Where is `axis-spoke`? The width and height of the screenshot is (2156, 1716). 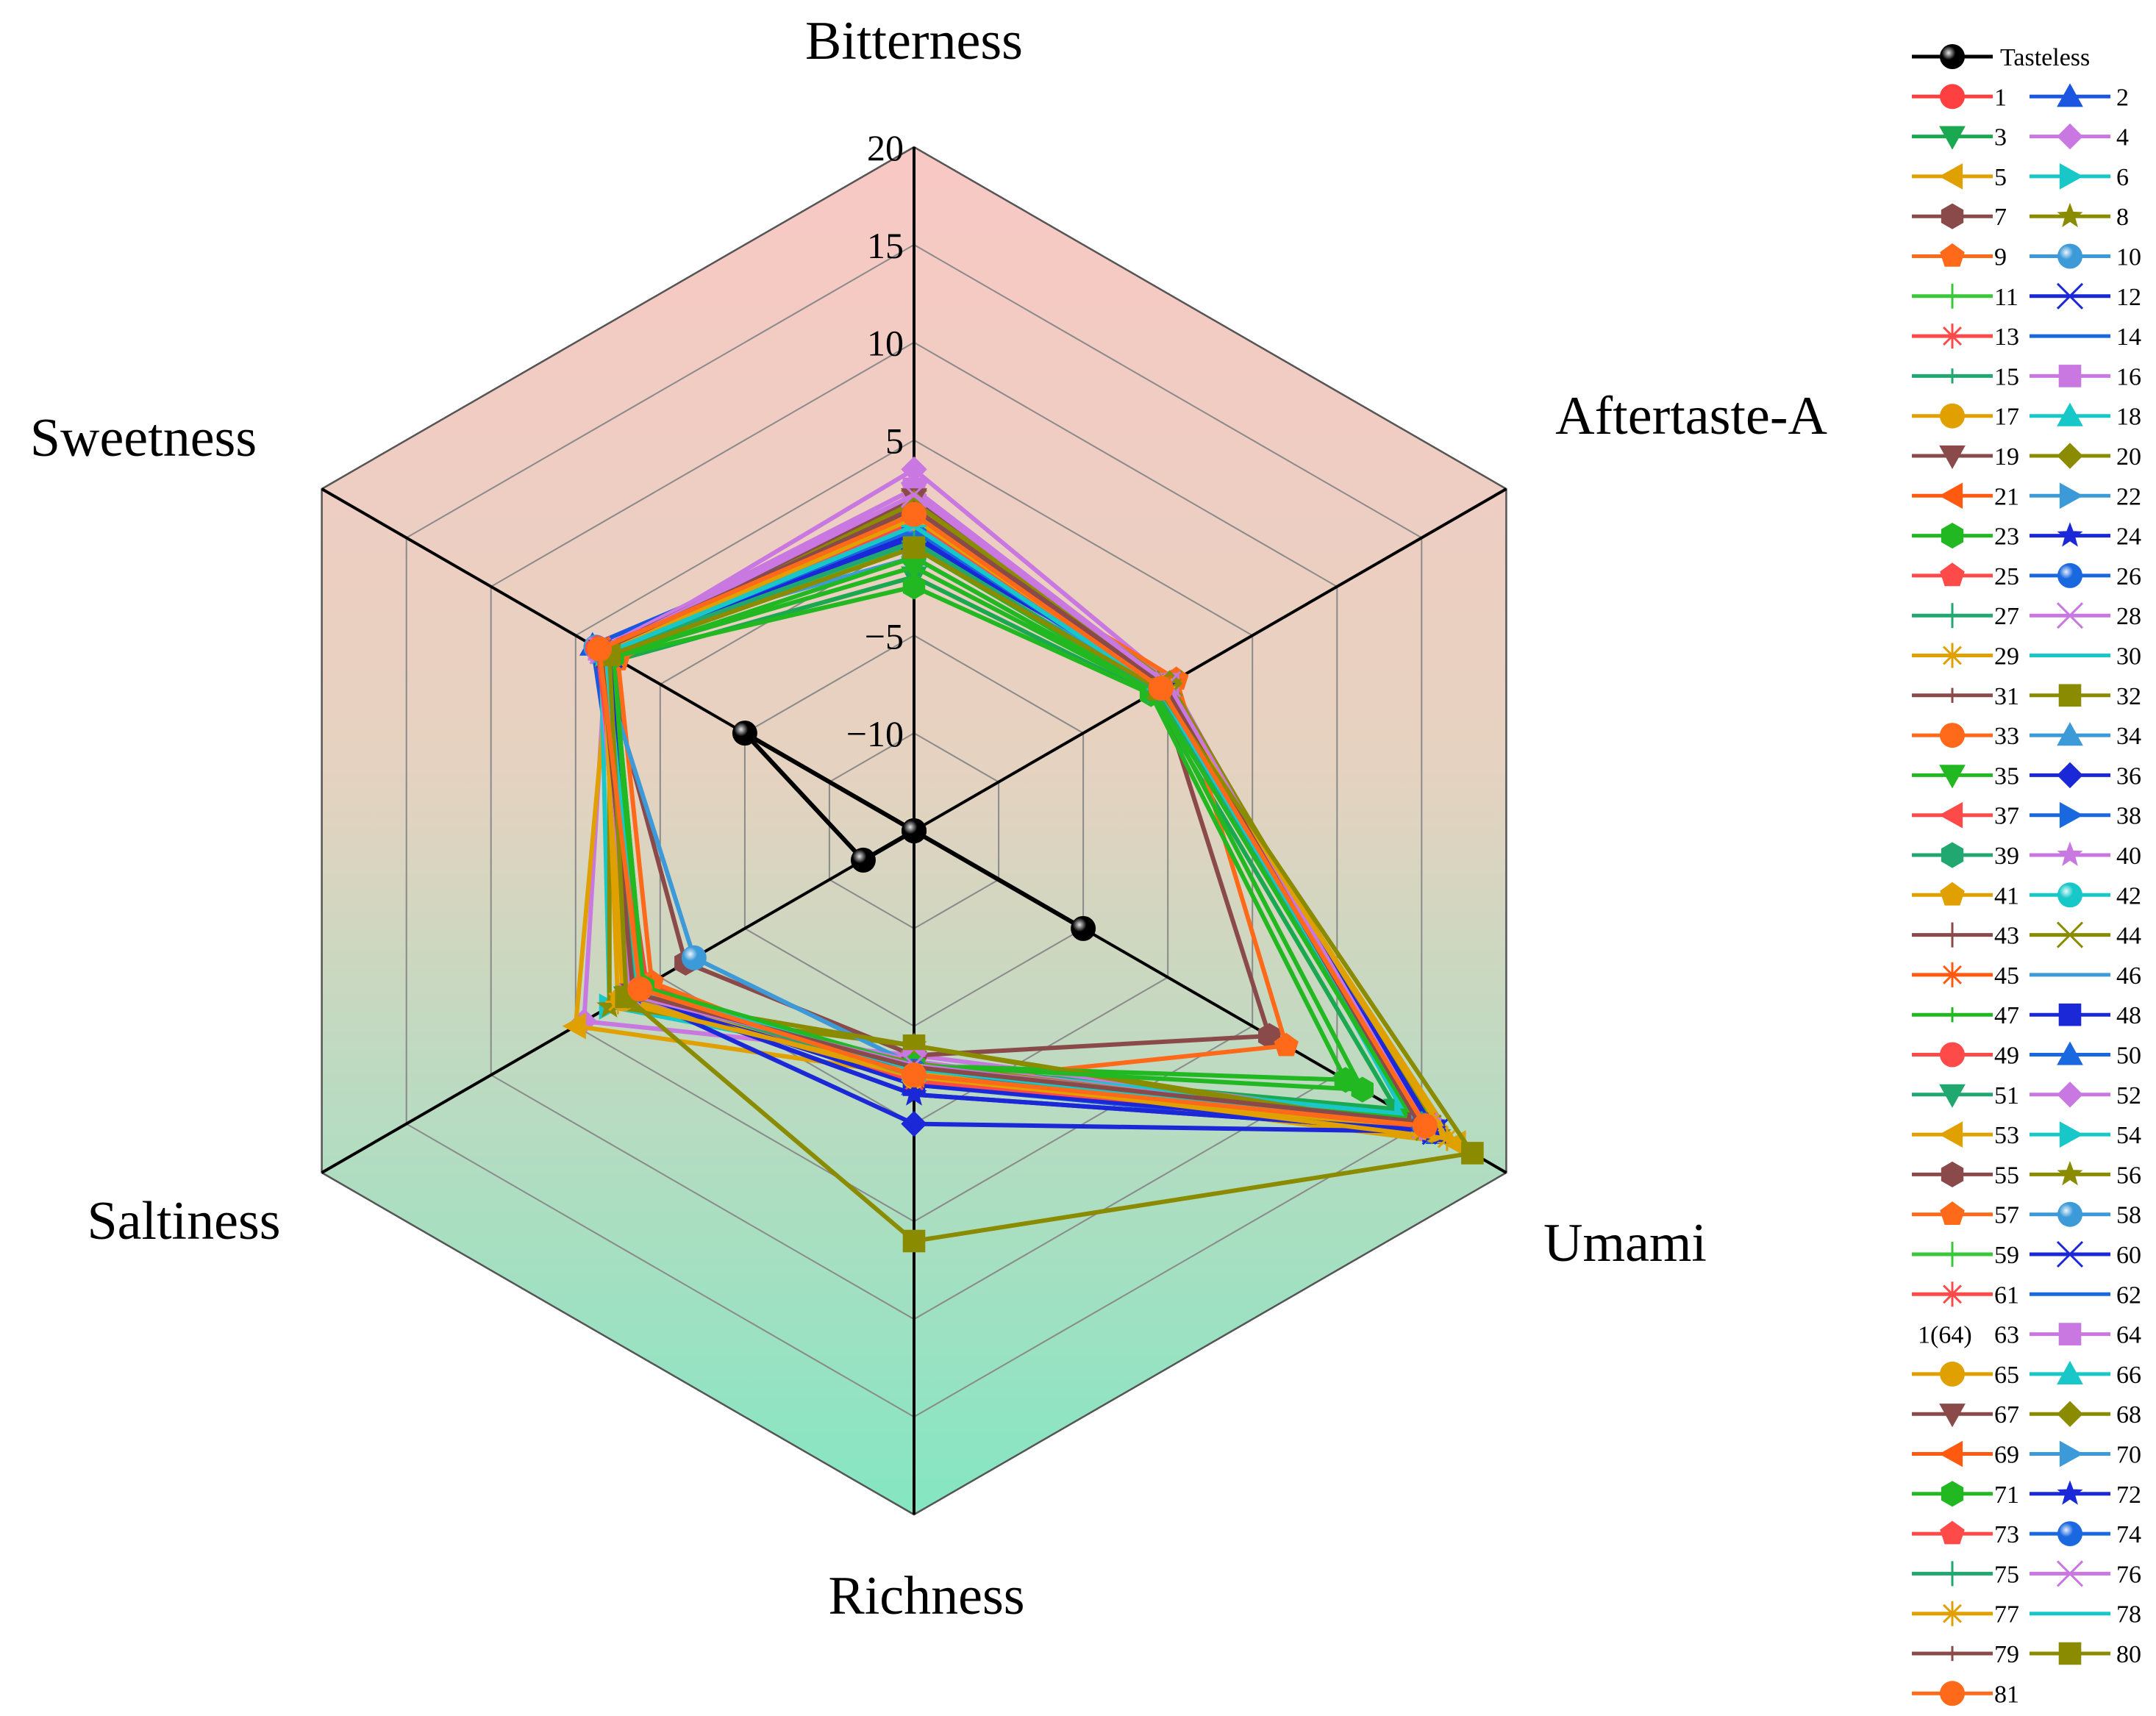 axis-spoke is located at coordinates (1210, 659).